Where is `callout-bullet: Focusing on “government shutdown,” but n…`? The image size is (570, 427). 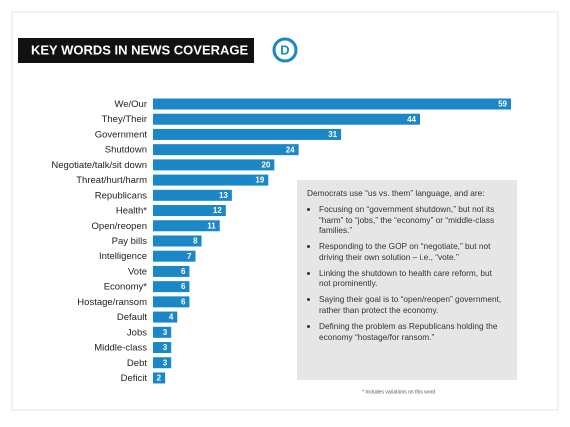
callout-bullet: Focusing on “government shutdown,” but n… is located at coordinates (412, 220).